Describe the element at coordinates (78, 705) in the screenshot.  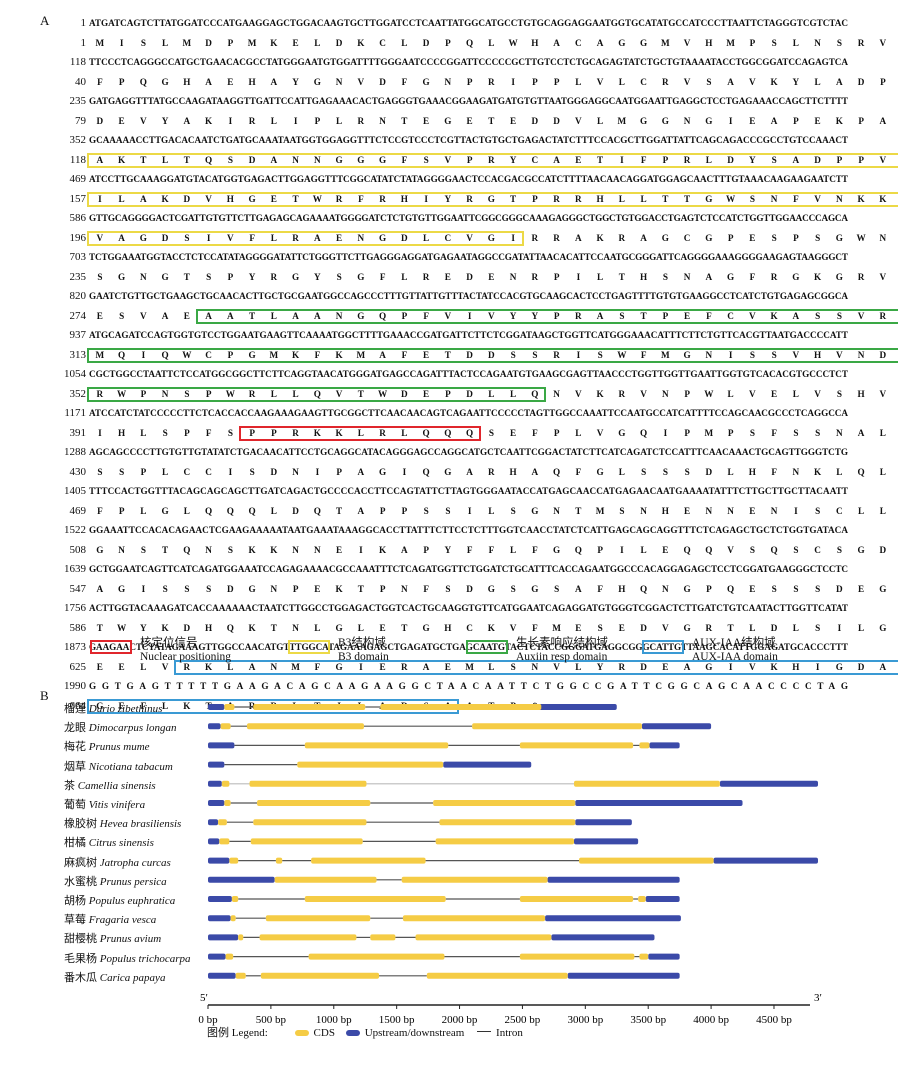
I see `position-number: 664` at that location.